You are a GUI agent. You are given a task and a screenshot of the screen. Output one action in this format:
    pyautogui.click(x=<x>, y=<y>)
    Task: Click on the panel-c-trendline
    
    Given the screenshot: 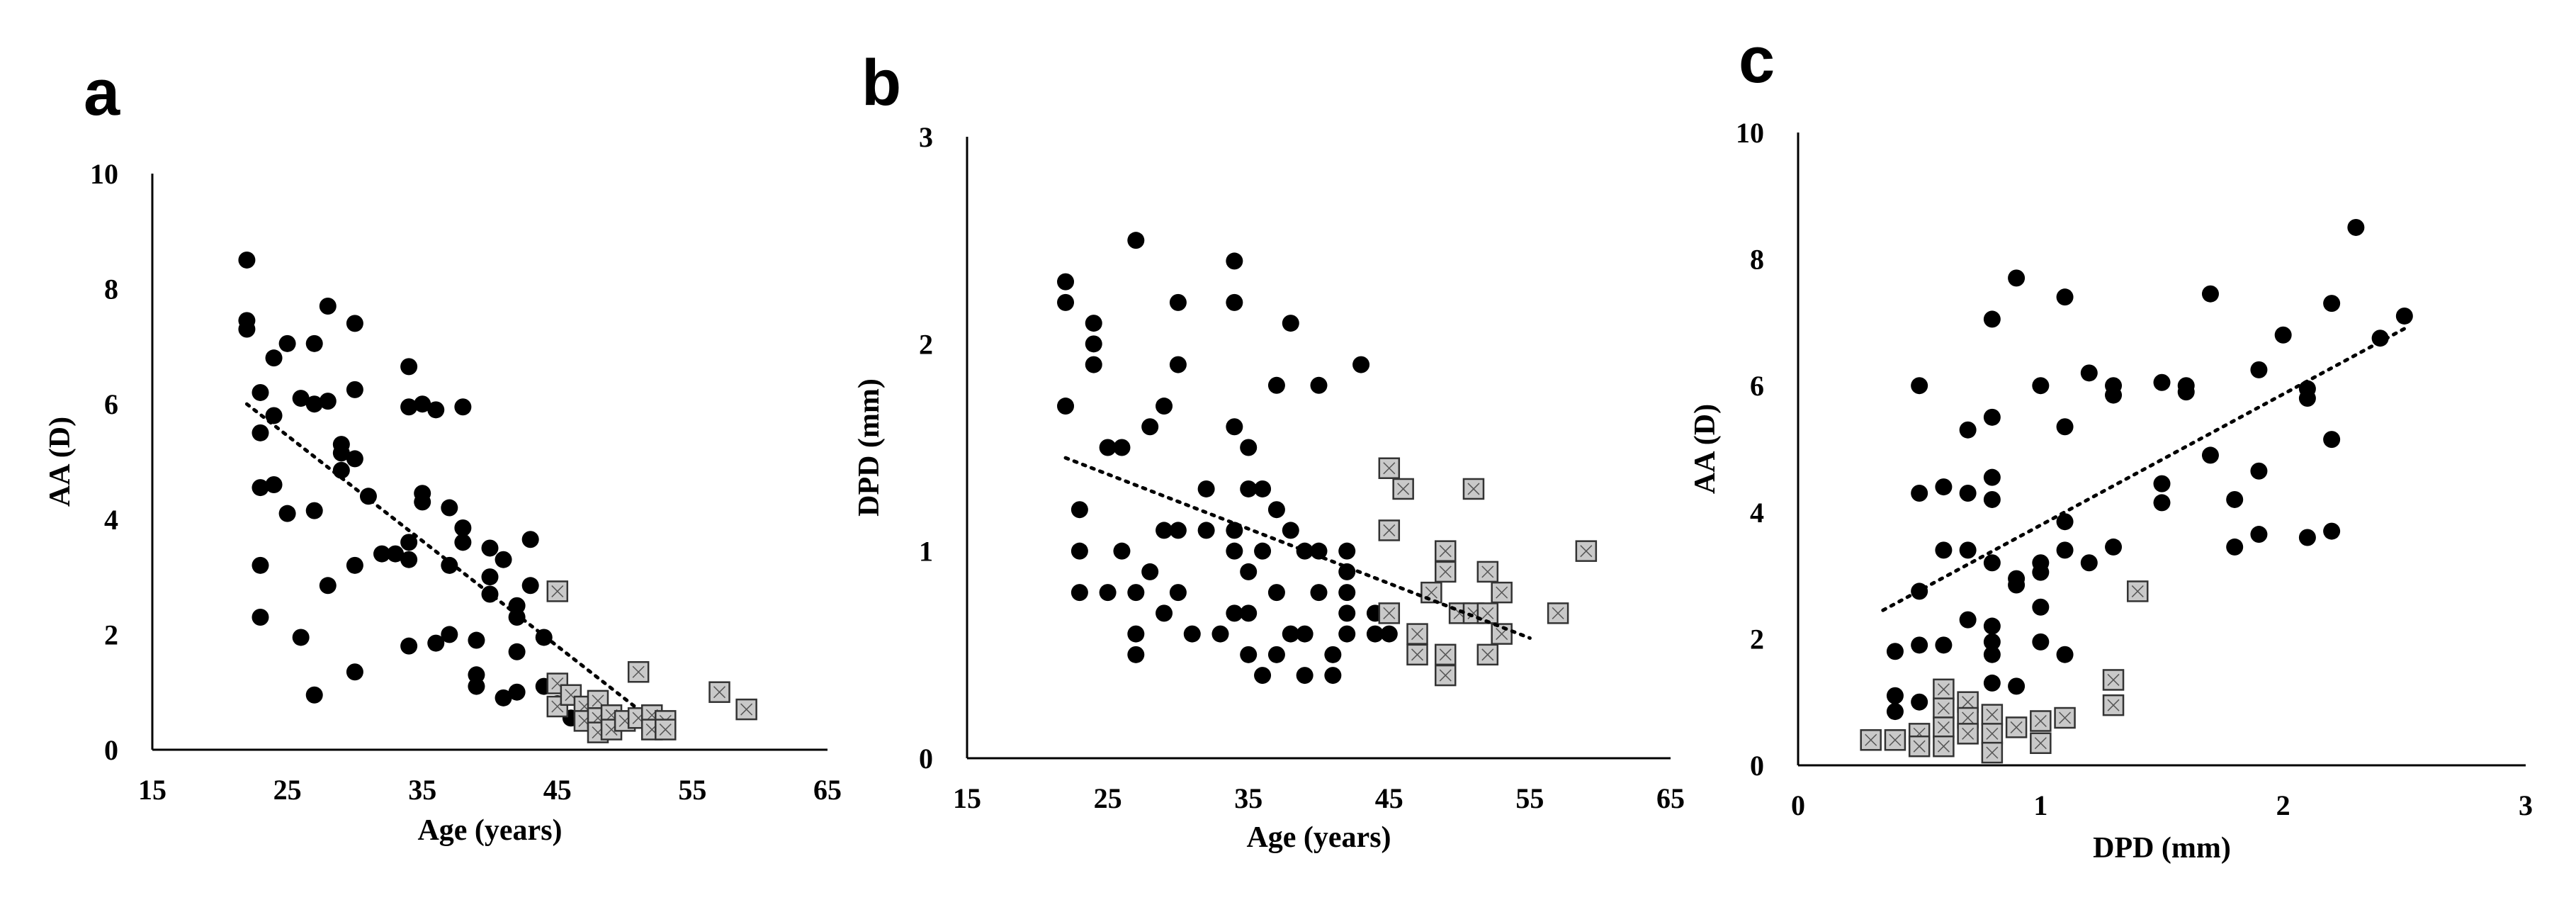 What is the action you would take?
    pyautogui.click(x=2144, y=469)
    